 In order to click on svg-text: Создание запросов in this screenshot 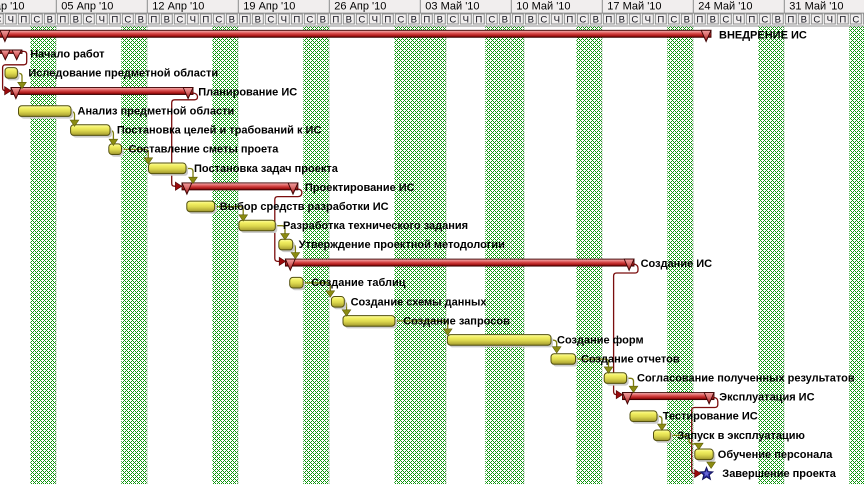, I will do `click(456, 321)`.